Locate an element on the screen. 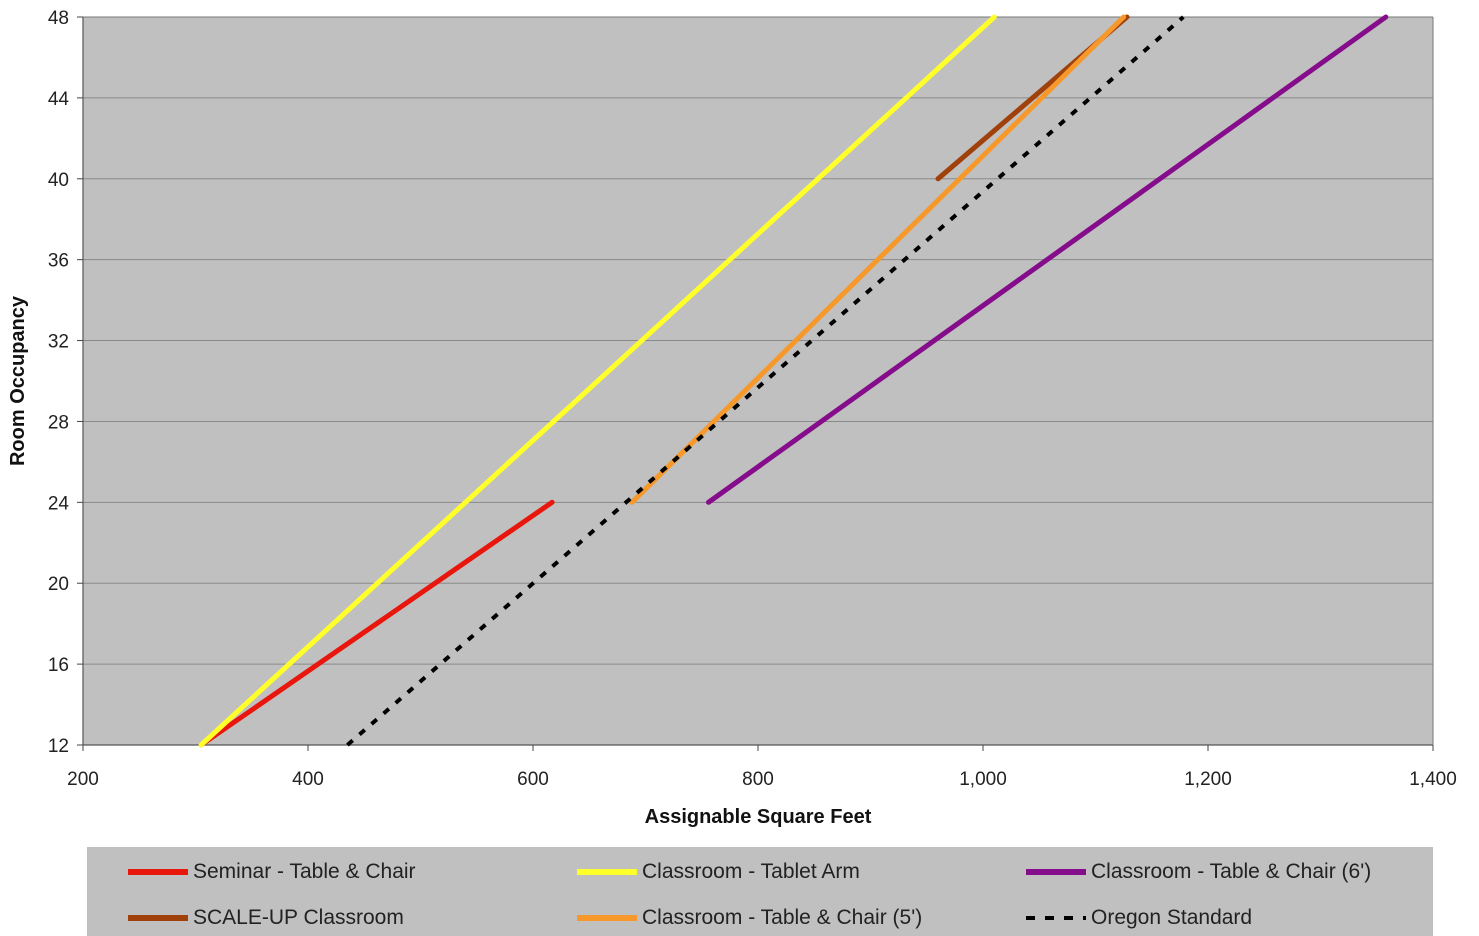 The width and height of the screenshot is (1479, 936). y-tick-label: 32 is located at coordinates (58, 342).